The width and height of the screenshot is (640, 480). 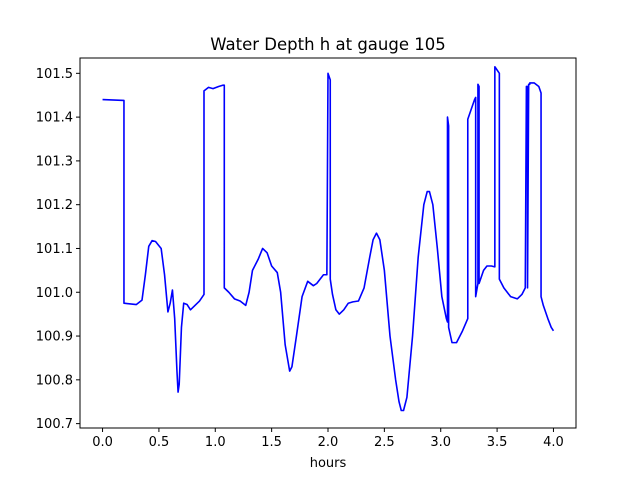 I want to click on x-tick-label: 0.5, so click(x=159, y=442).